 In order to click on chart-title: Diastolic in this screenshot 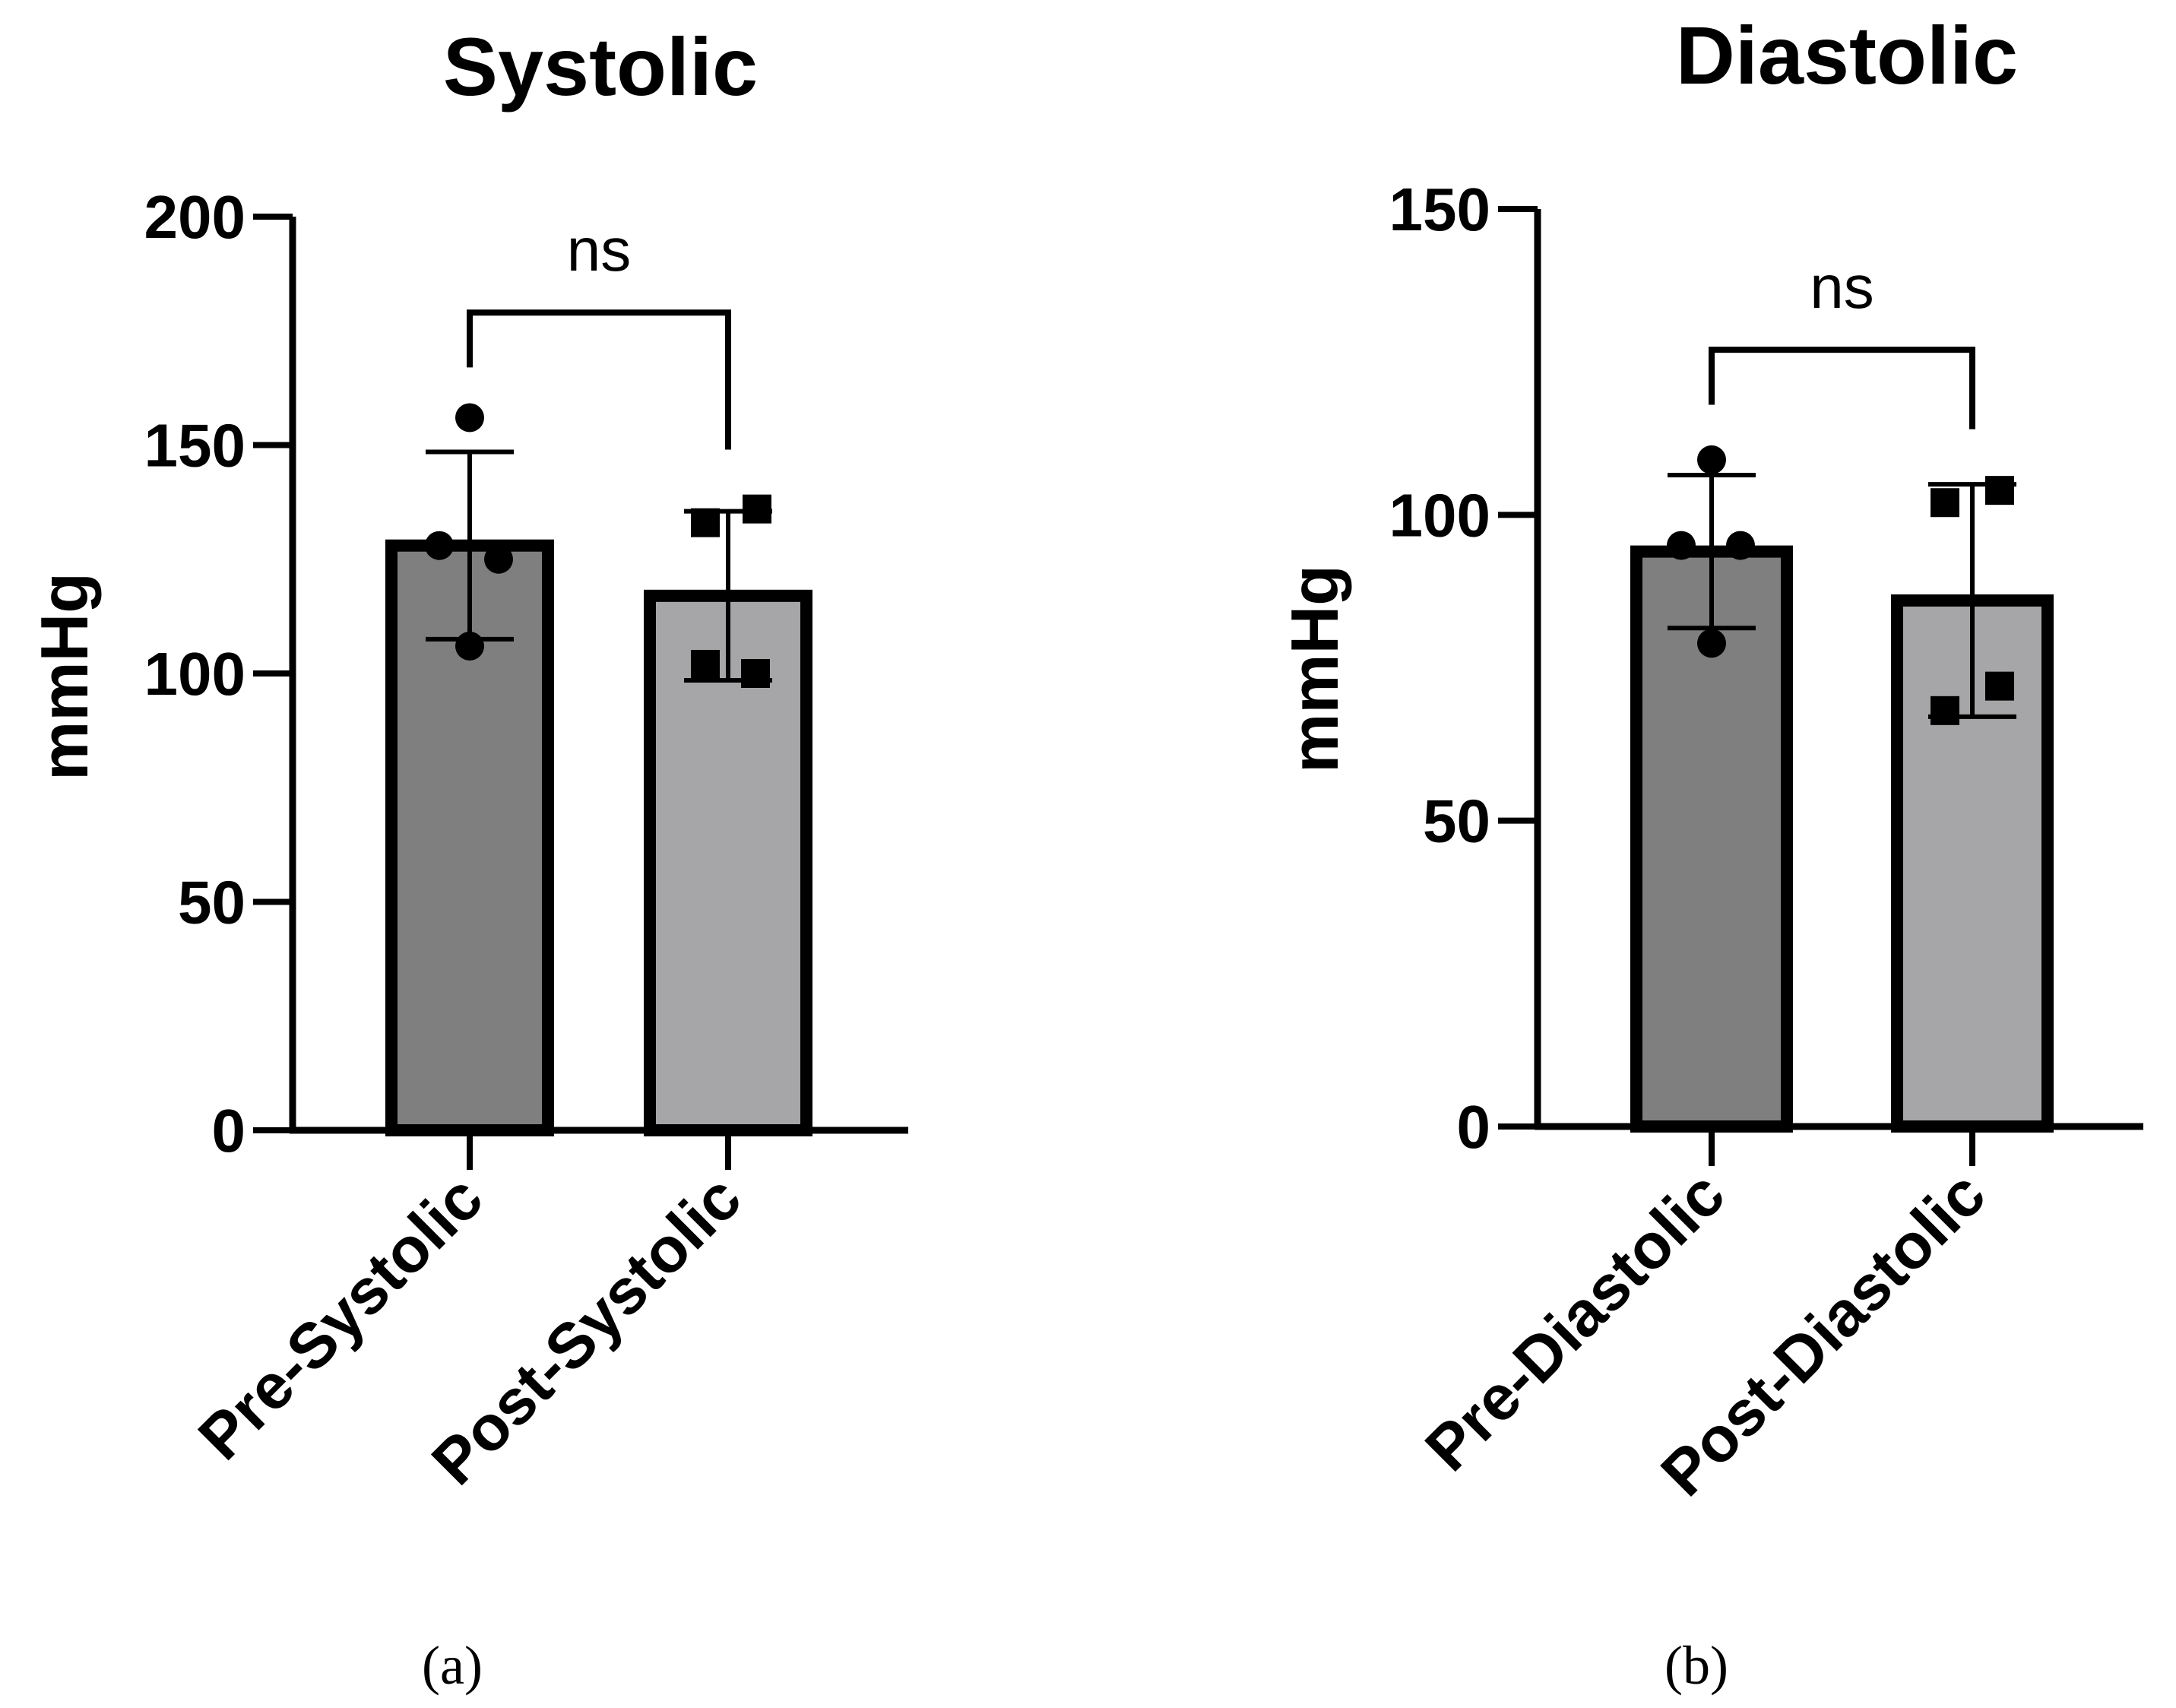, I will do `click(1847, 55)`.